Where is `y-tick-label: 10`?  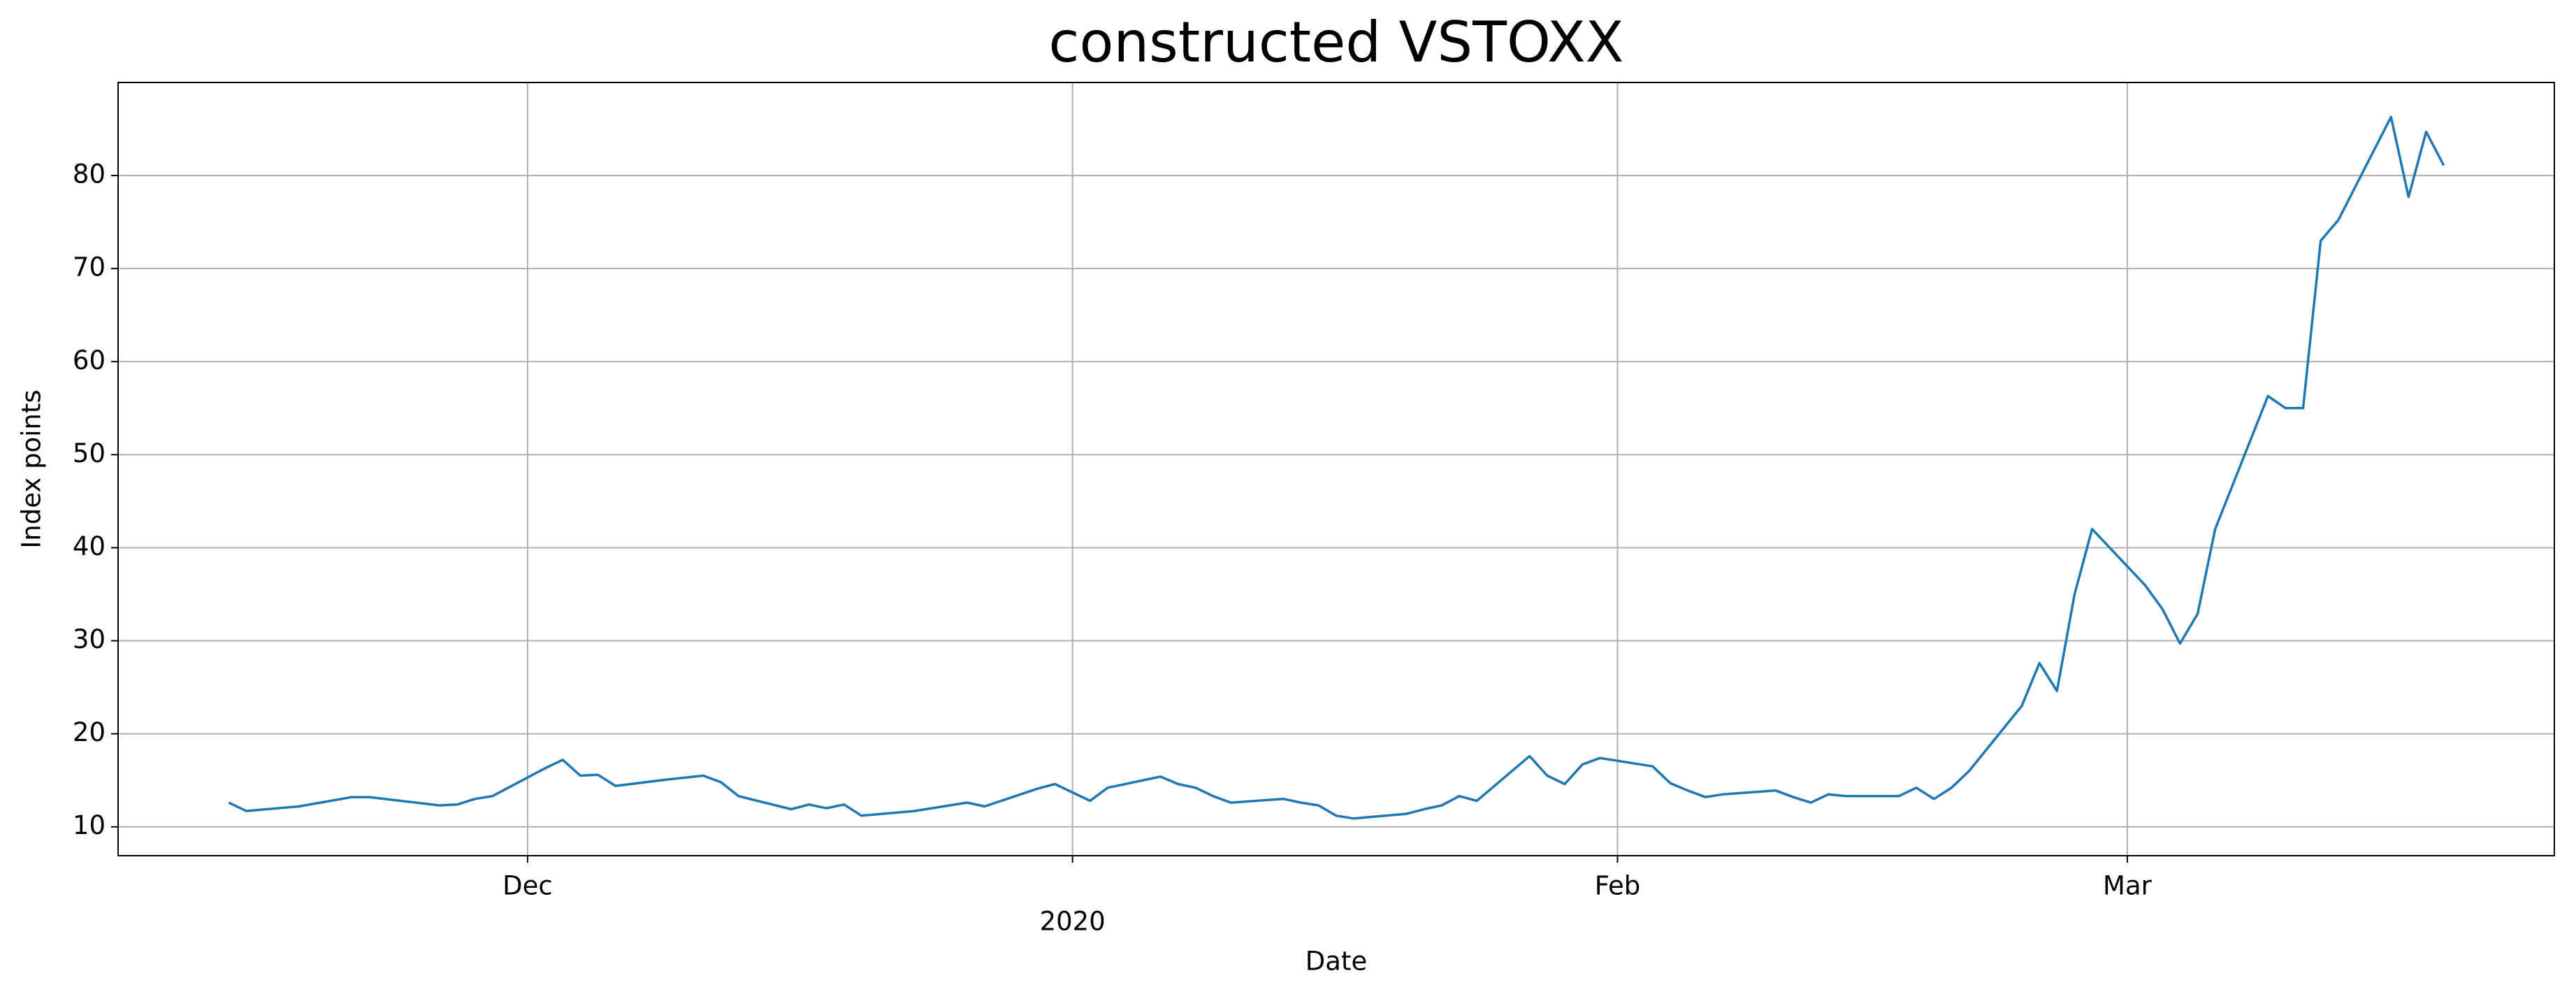
y-tick-label: 10 is located at coordinates (90, 825).